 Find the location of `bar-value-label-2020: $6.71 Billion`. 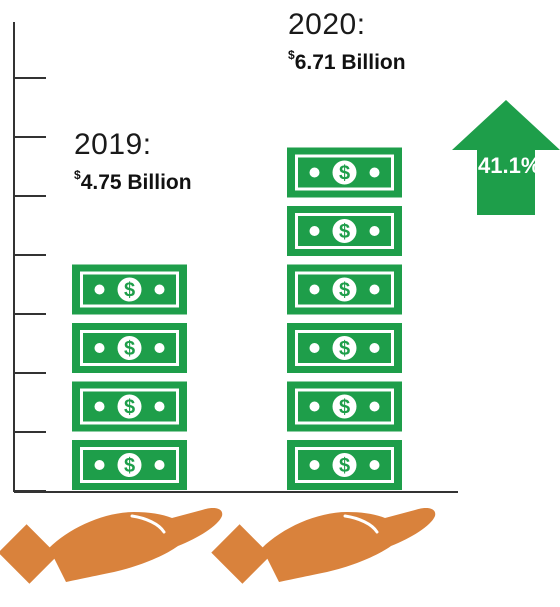

bar-value-label-2020: $6.71 Billion is located at coordinates (347, 61).